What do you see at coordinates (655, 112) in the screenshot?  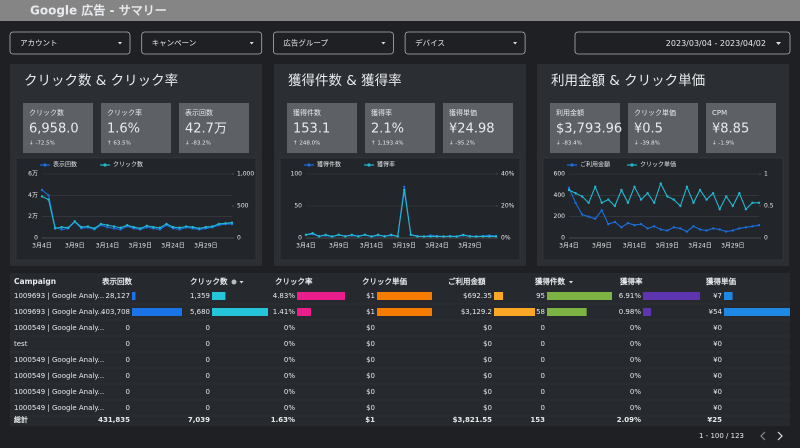 I see `kpi-label: クリック単価` at bounding box center [655, 112].